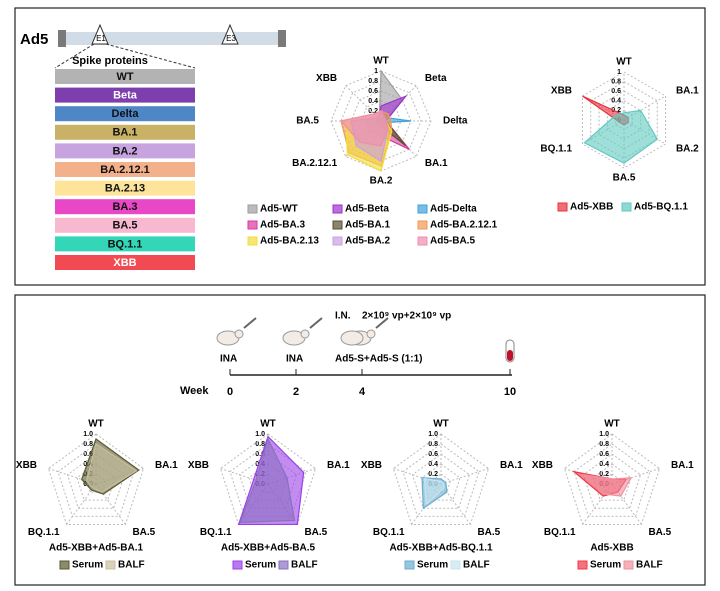  Describe the element at coordinates (604, 474) in the screenshot. I see `r-tick-label: 0.2` at that location.